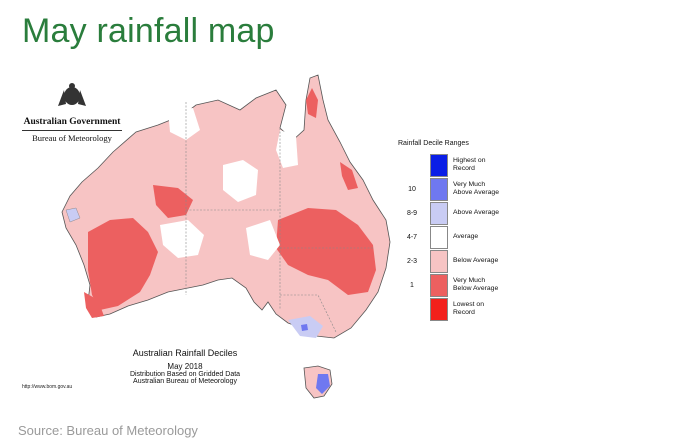  I want to click on legend-label: Very Much Below Average, so click(485, 285).